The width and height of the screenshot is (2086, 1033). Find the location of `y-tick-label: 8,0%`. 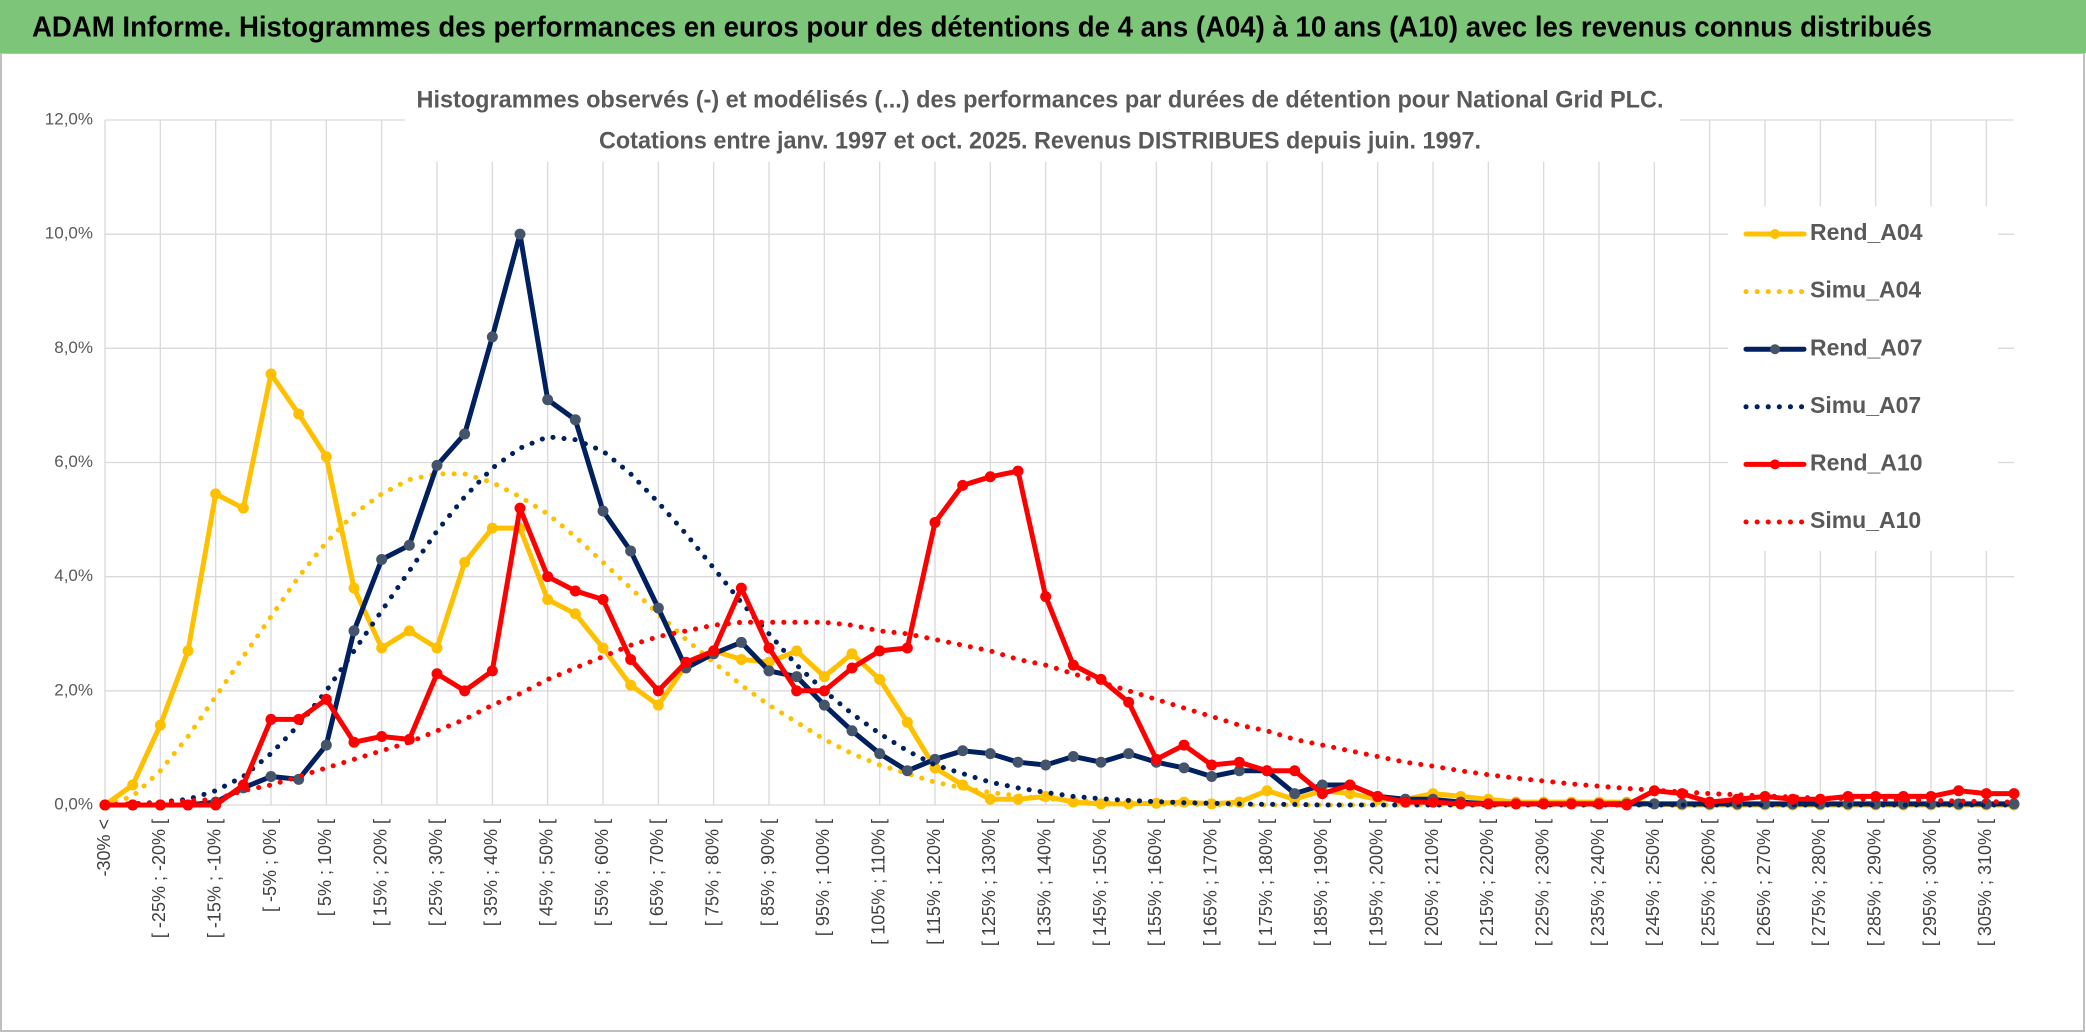

y-tick-label: 8,0% is located at coordinates (73, 347).